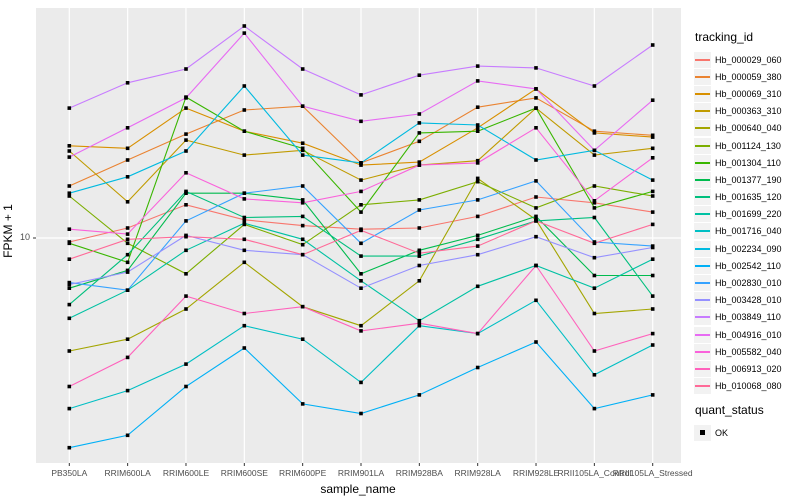 Image resolution: width=800 pixels, height=500 pixels. I want to click on legend-item-label: Hb_000029_060, so click(748, 59).